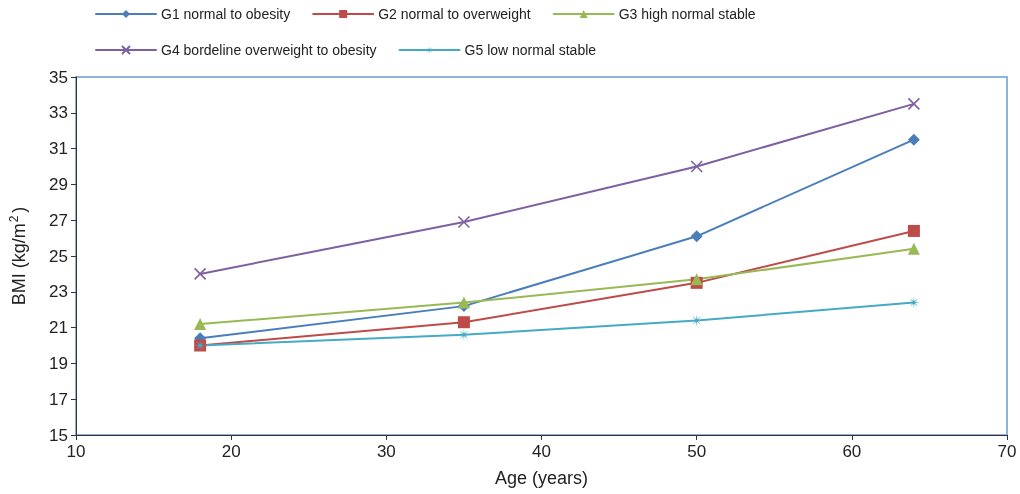  Describe the element at coordinates (58, 363) in the screenshot. I see `y-tick-label: 19` at that location.